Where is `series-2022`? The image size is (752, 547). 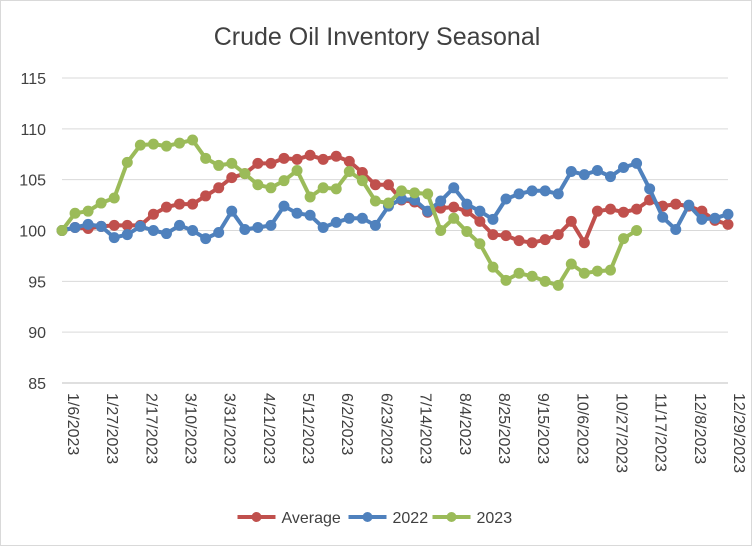
series-2022 is located at coordinates (395, 201).